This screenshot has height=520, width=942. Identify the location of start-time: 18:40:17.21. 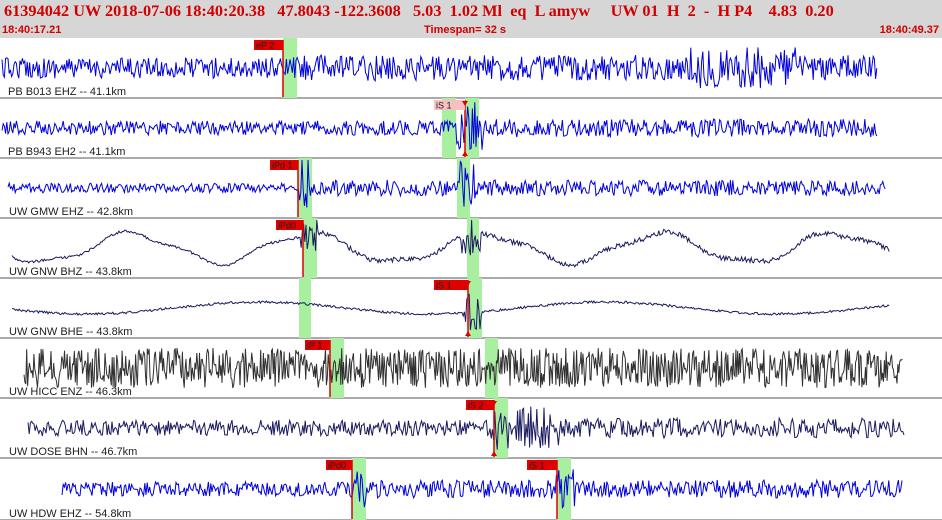
(32, 30).